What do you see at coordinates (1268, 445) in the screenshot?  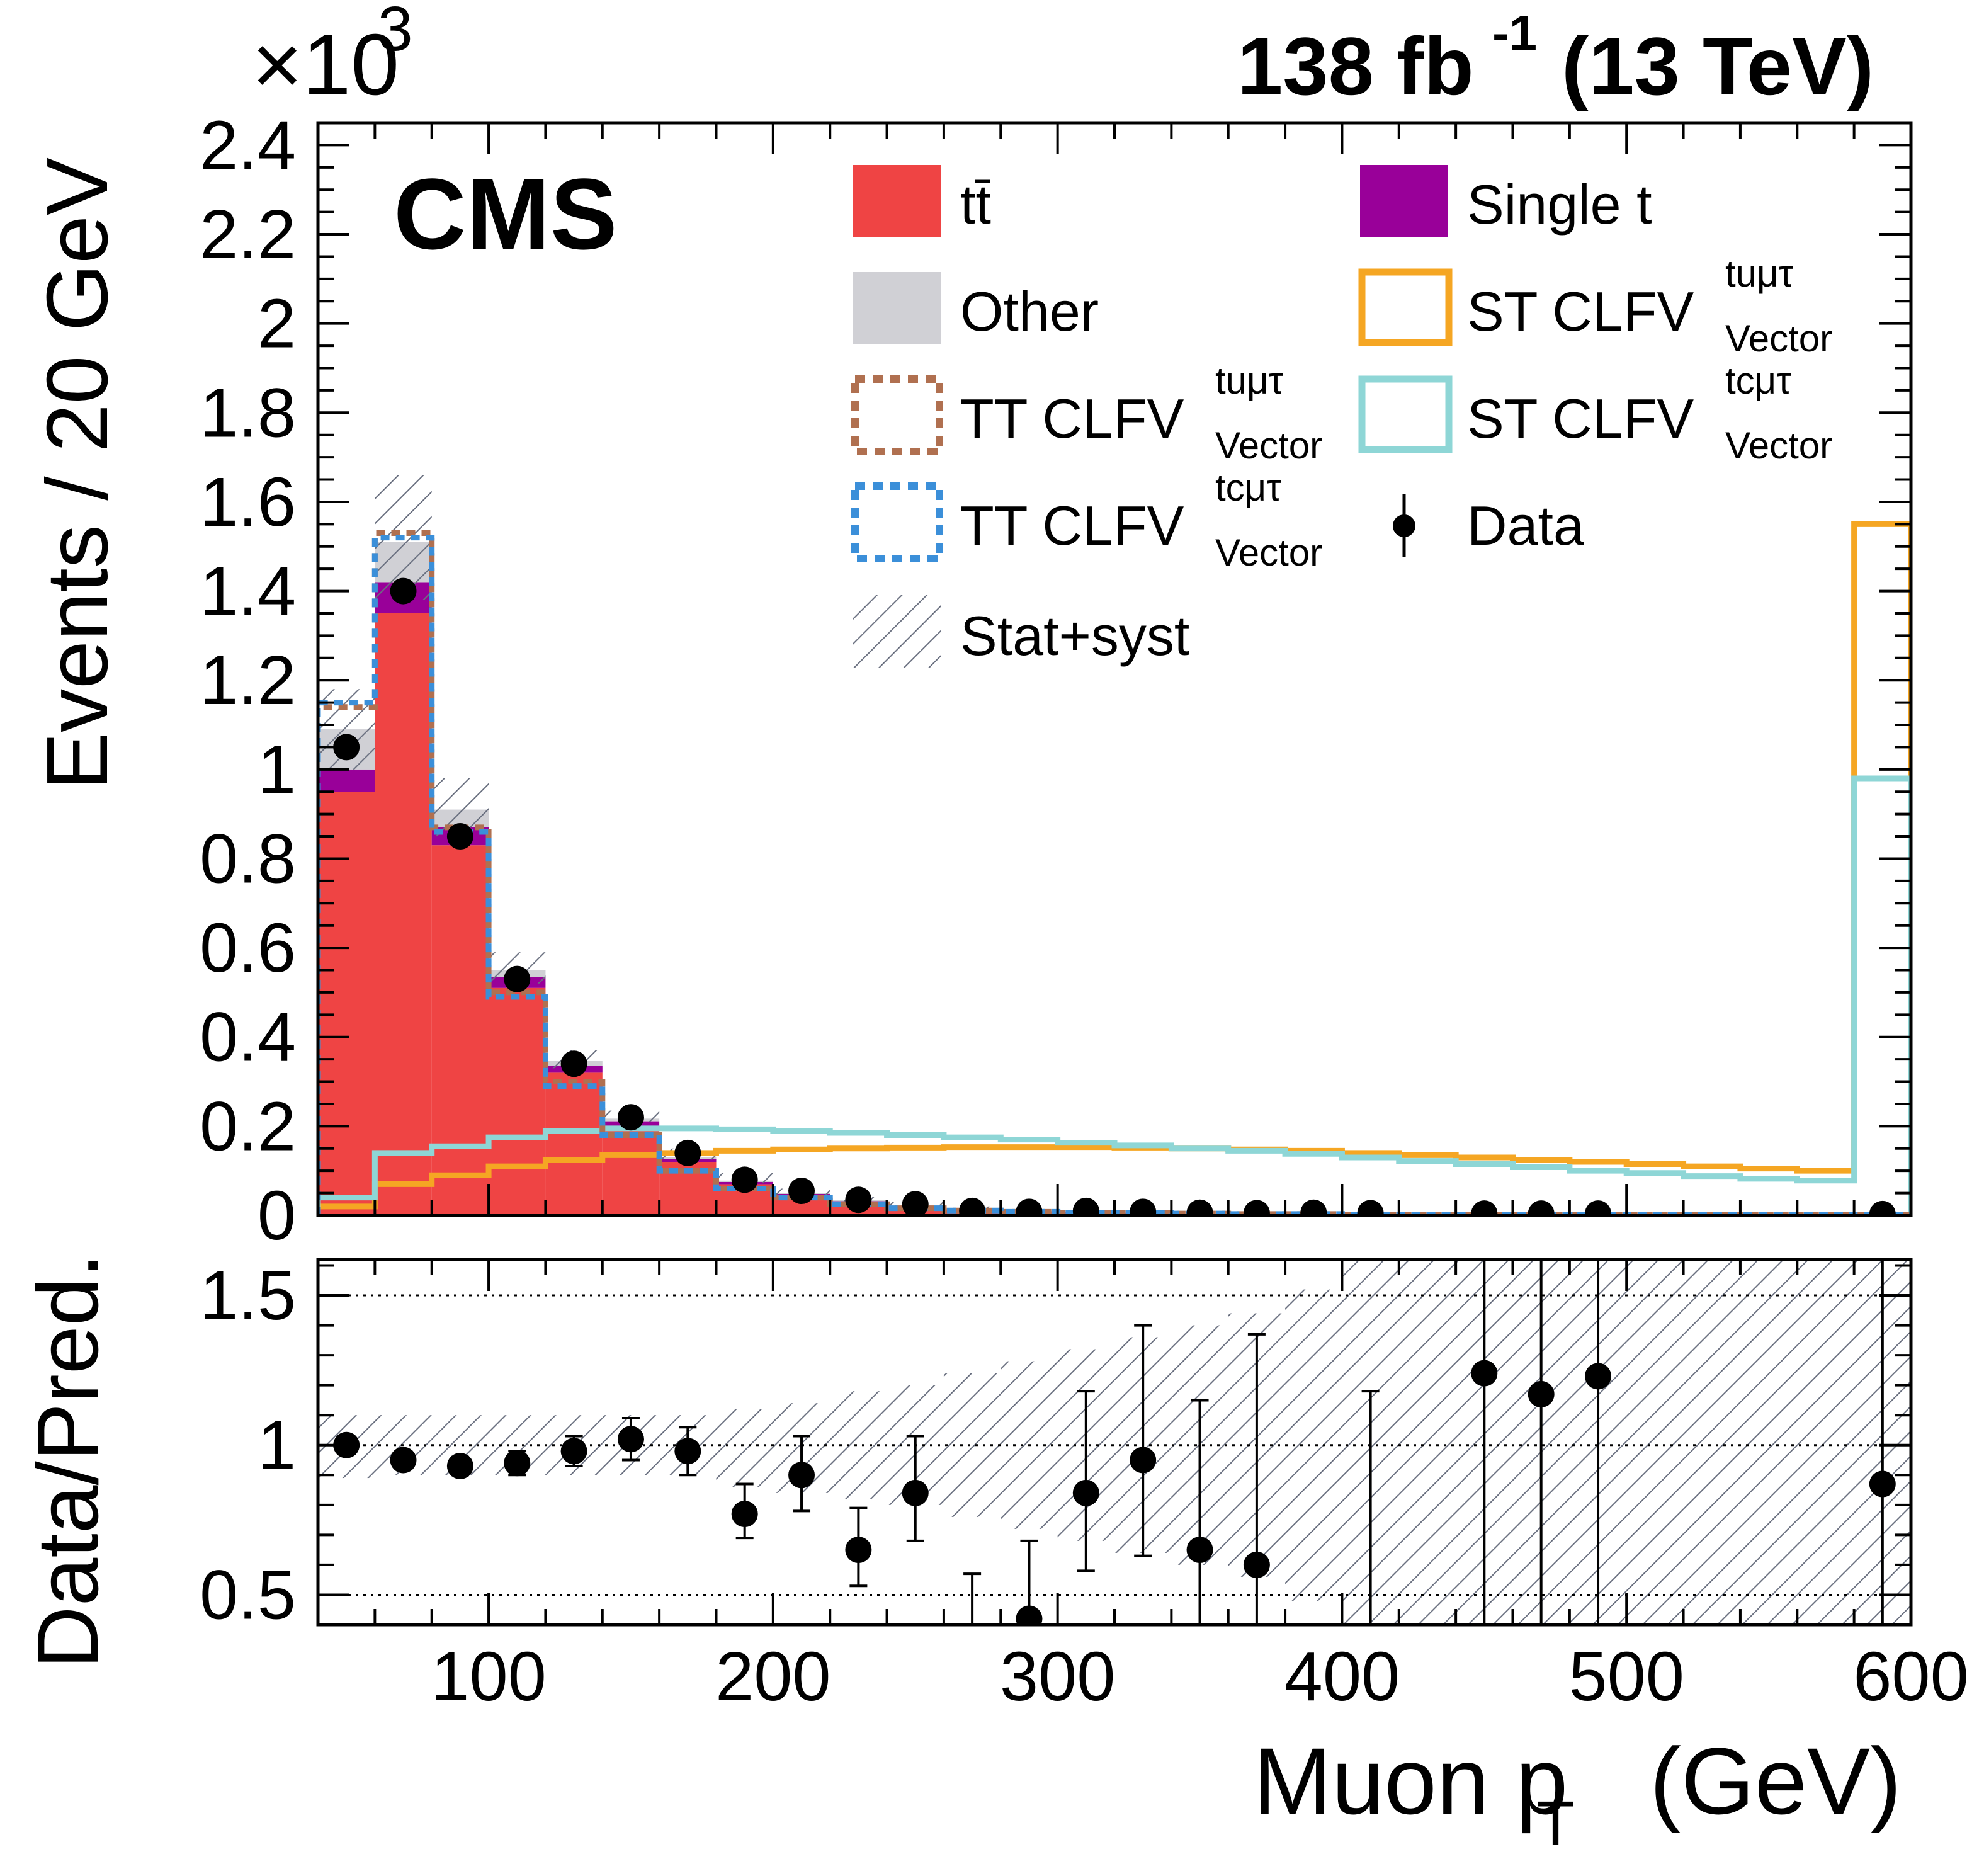 I see `legend-sub-tt-tumutau: Vector` at bounding box center [1268, 445].